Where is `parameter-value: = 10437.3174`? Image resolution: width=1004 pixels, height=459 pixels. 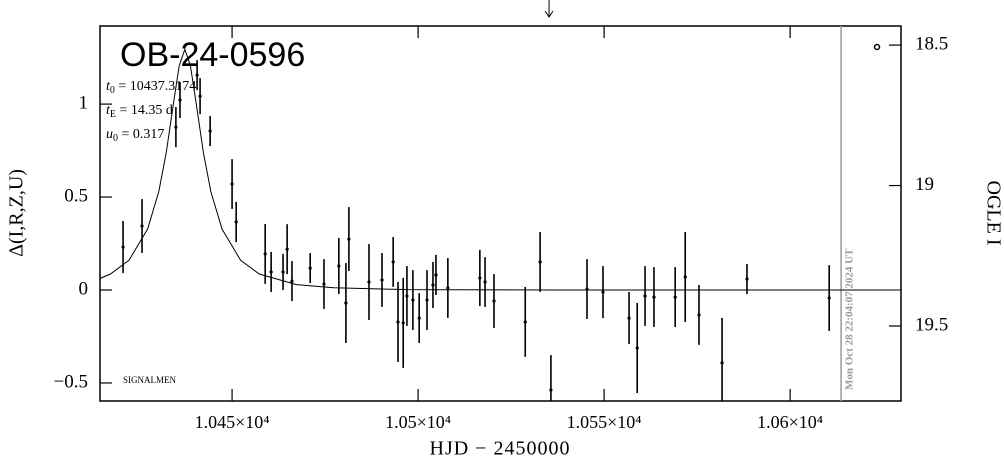 parameter-value: = 10437.3174 is located at coordinates (155, 86).